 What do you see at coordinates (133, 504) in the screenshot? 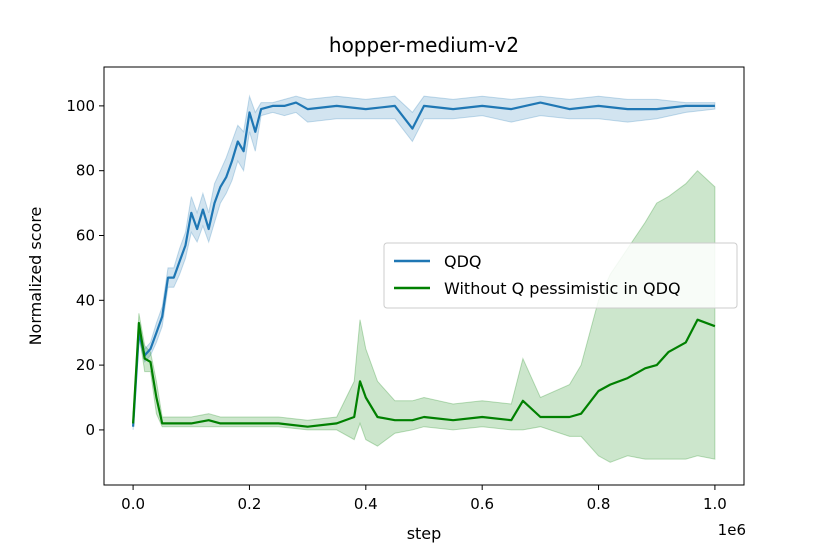
I see `x-tick-label: 0.0` at bounding box center [133, 504].